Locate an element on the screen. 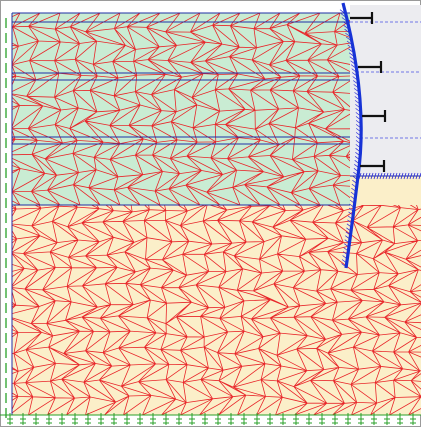  anchors is located at coordinates (368, 92).